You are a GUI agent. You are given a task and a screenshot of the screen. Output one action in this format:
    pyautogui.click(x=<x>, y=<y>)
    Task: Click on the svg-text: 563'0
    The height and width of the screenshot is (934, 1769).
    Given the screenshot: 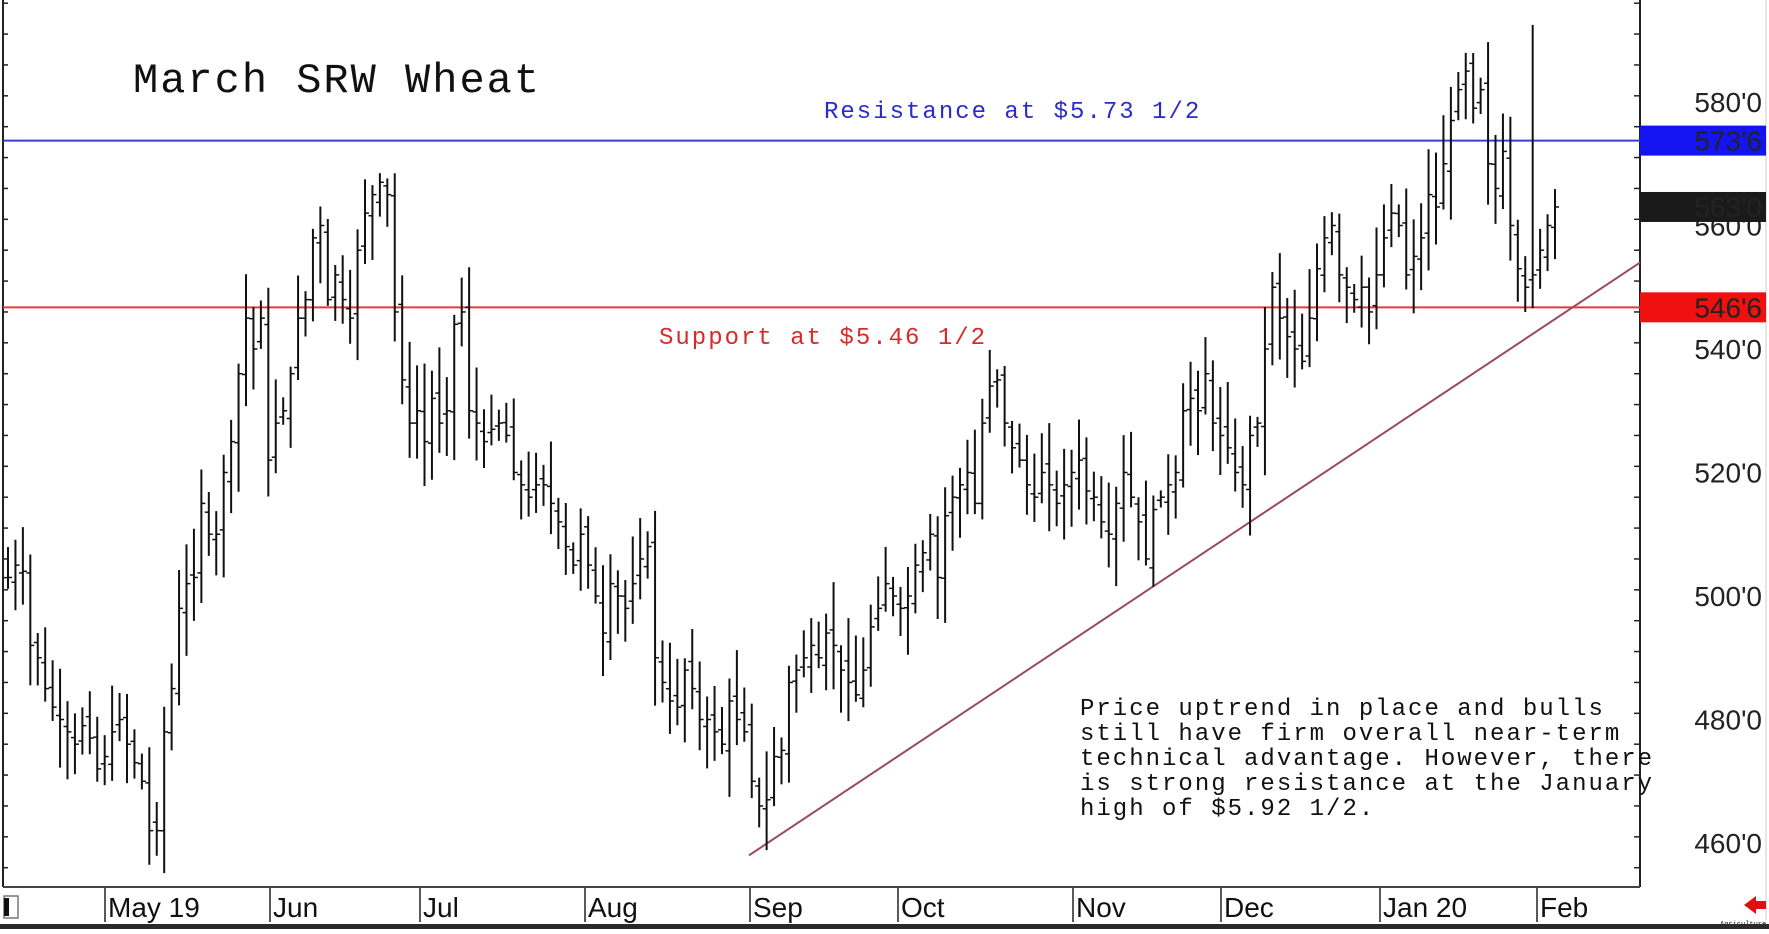 What is the action you would take?
    pyautogui.click(x=1728, y=207)
    